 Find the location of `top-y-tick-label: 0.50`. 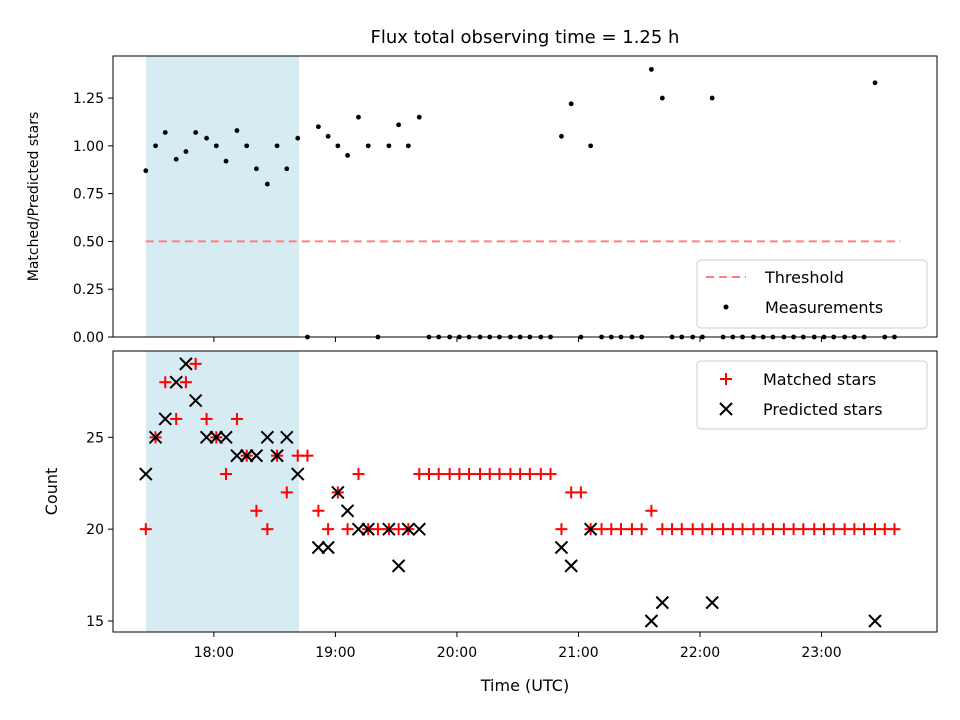

top-y-tick-label: 0.50 is located at coordinates (88, 242).